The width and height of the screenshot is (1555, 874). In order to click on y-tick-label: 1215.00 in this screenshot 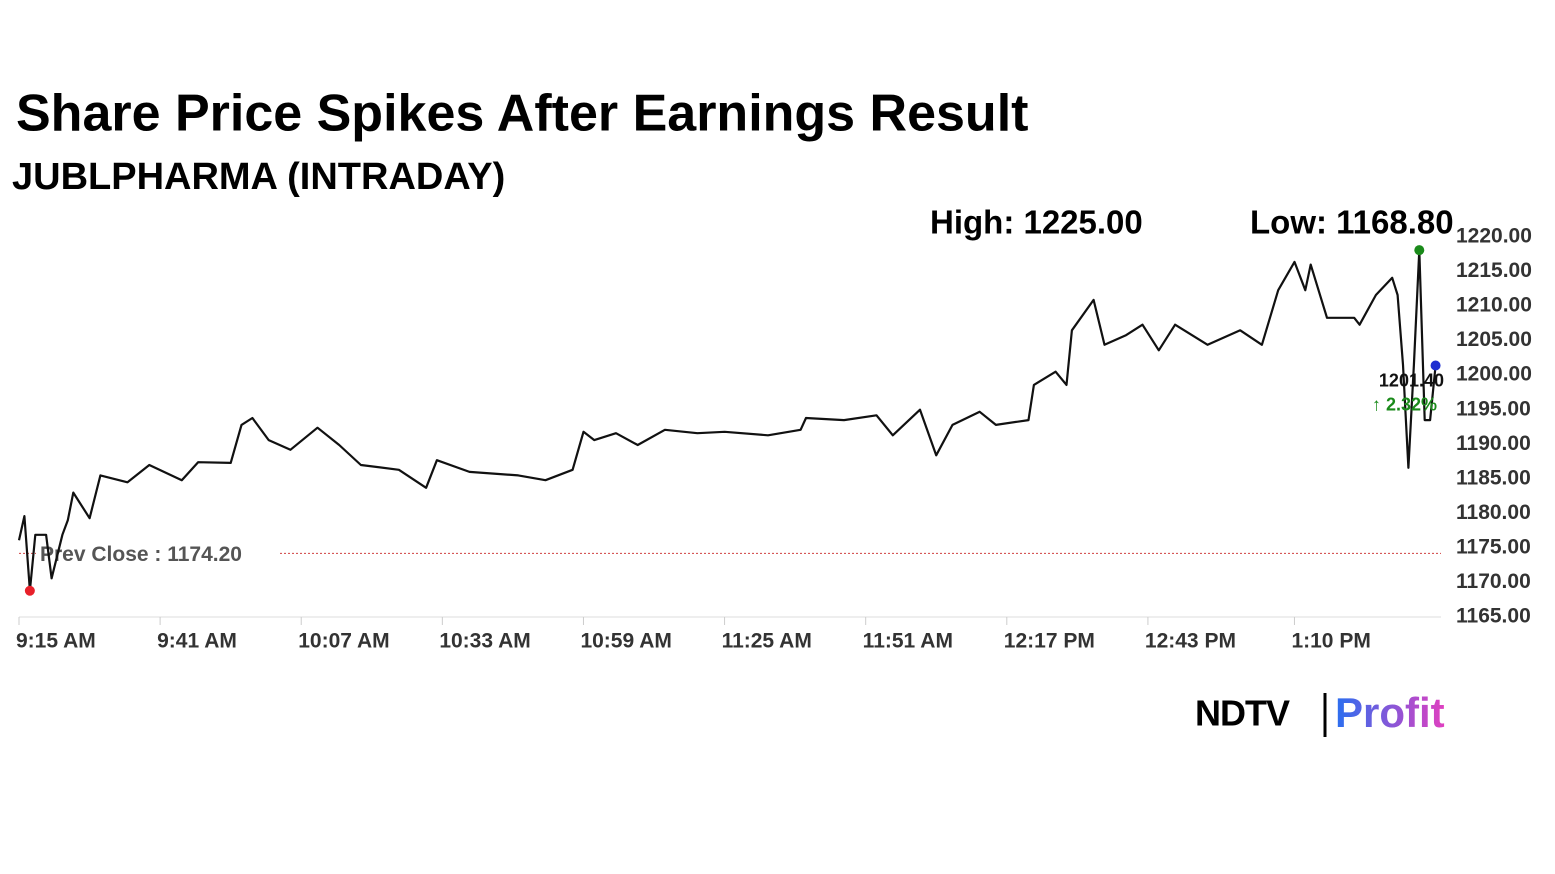, I will do `click(1494, 270)`.